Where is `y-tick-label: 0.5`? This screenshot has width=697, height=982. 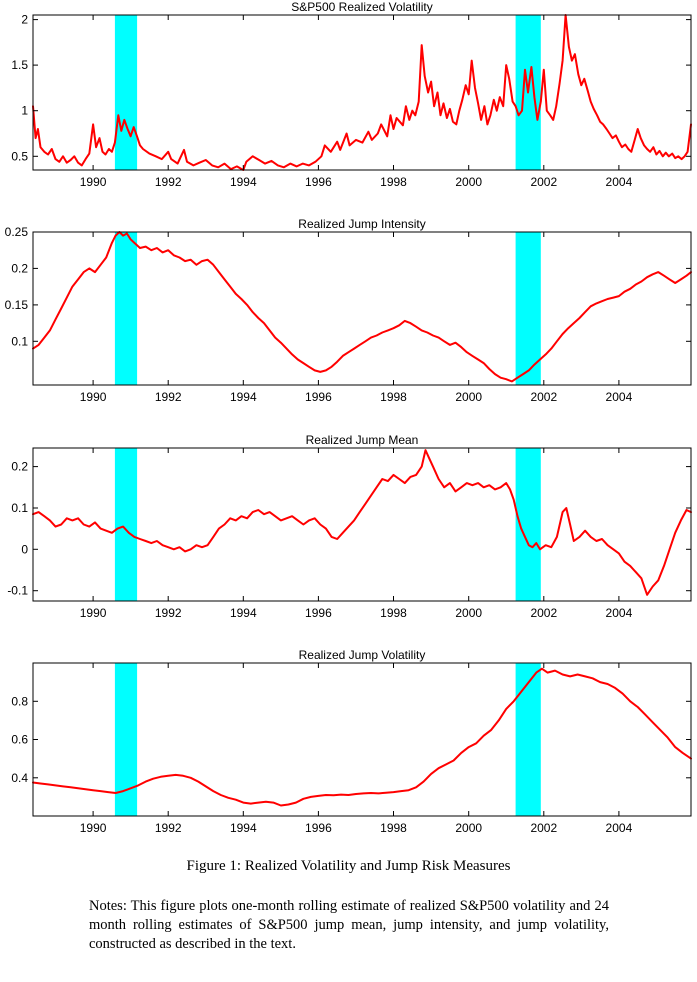
y-tick-label: 0.5 is located at coordinates (19, 156).